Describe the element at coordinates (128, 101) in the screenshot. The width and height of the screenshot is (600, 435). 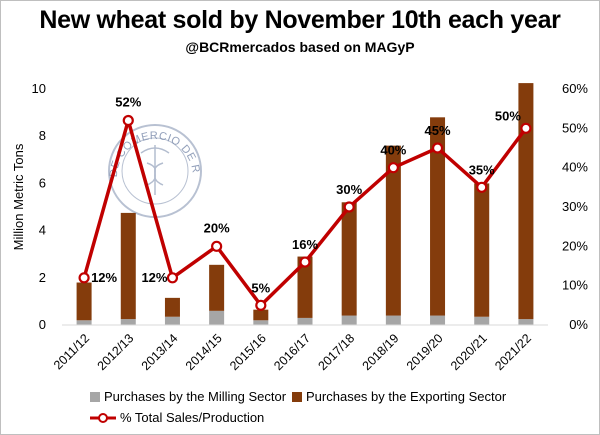
I see `percent-data-label: 52%` at that location.